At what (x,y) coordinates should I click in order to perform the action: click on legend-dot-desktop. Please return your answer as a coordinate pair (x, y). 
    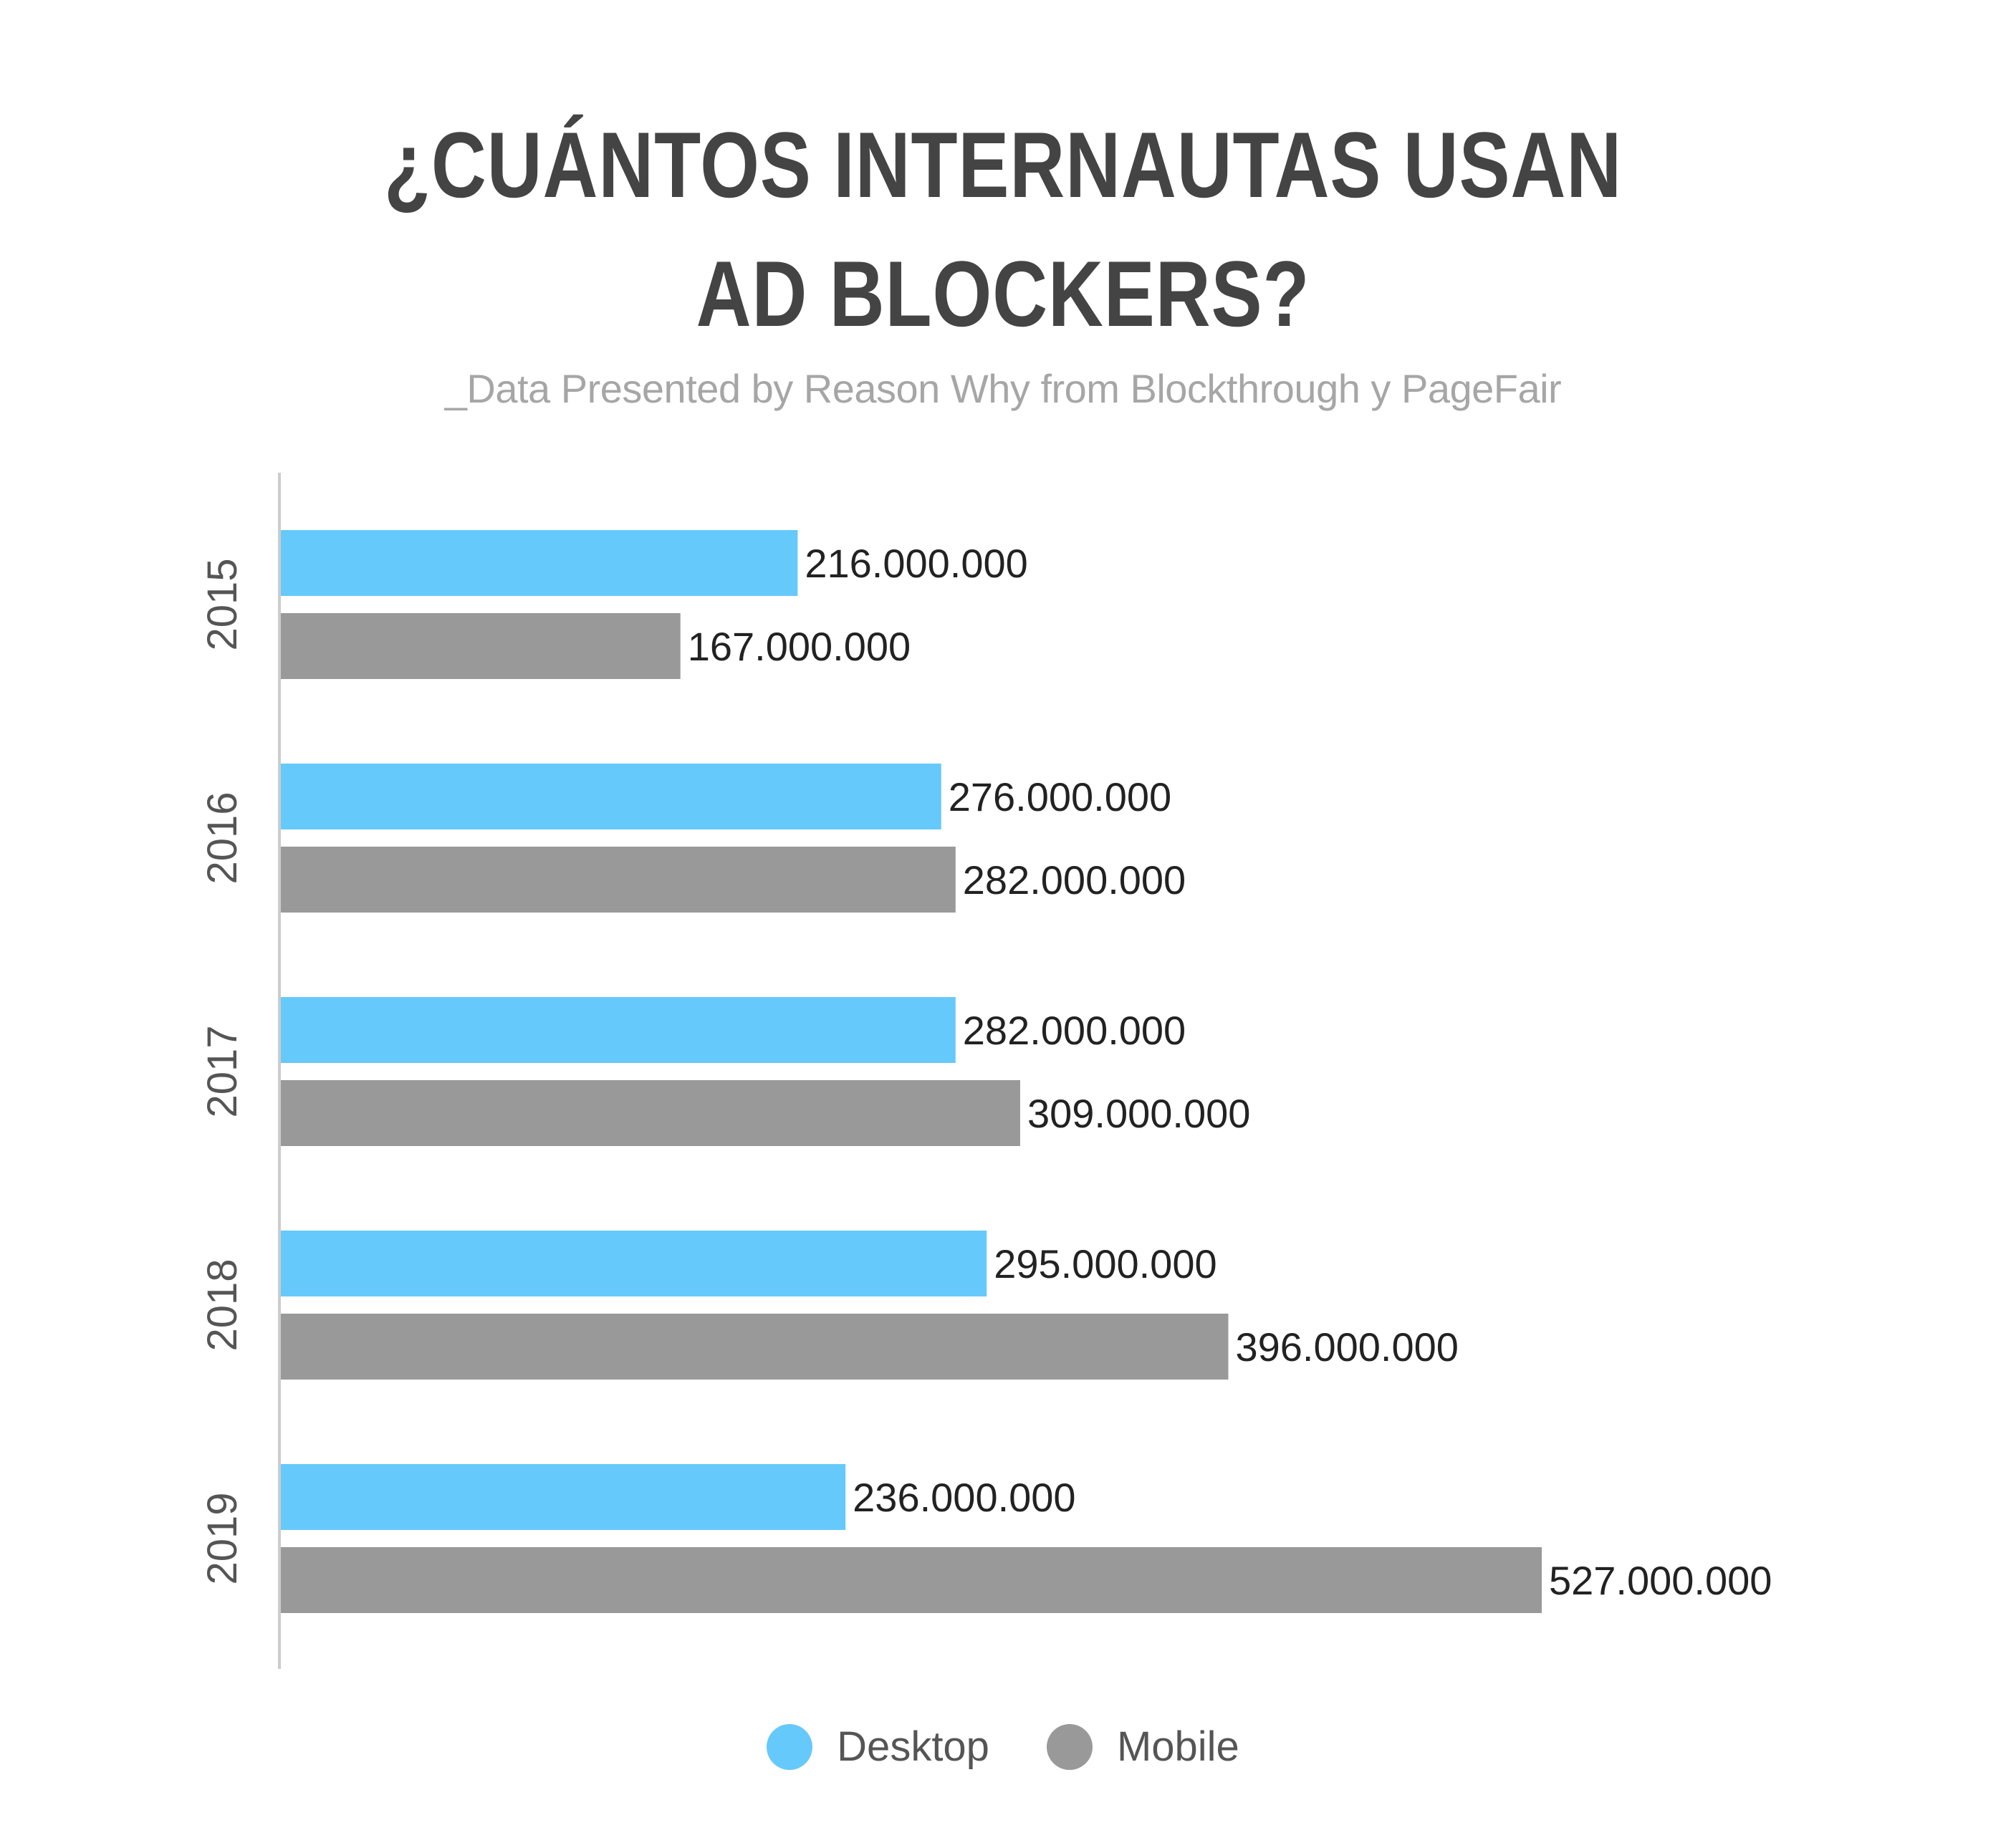
    Looking at the image, I should click on (790, 1746).